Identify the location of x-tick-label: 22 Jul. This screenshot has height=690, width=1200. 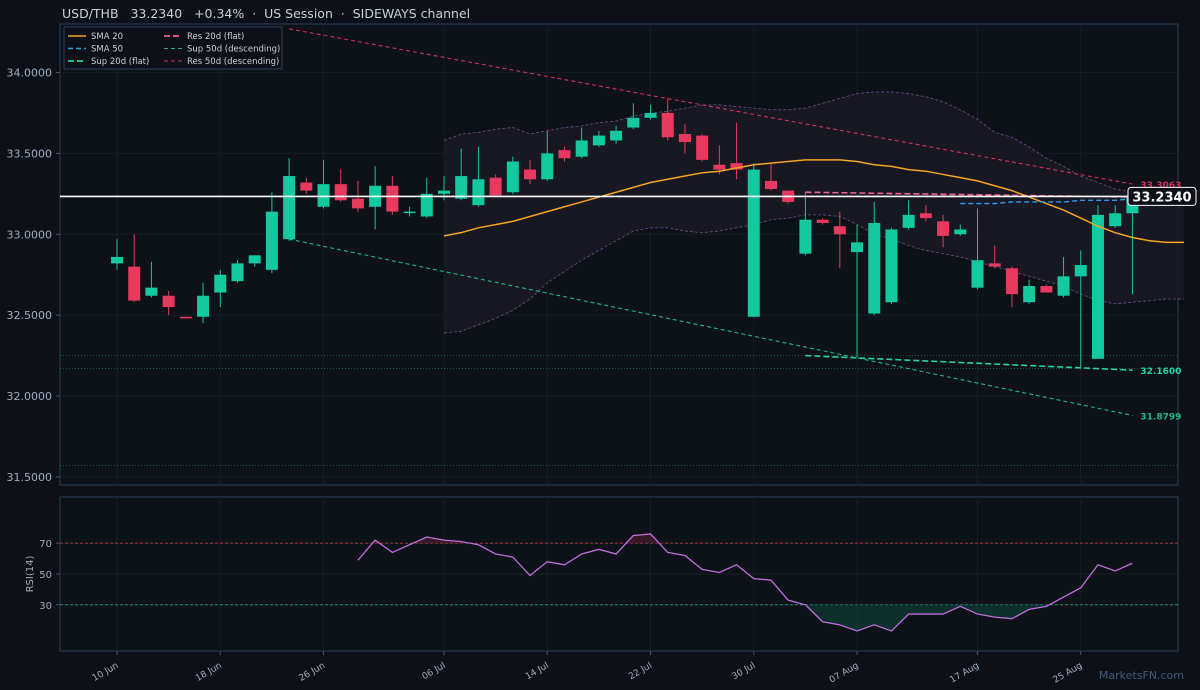
(640, 671).